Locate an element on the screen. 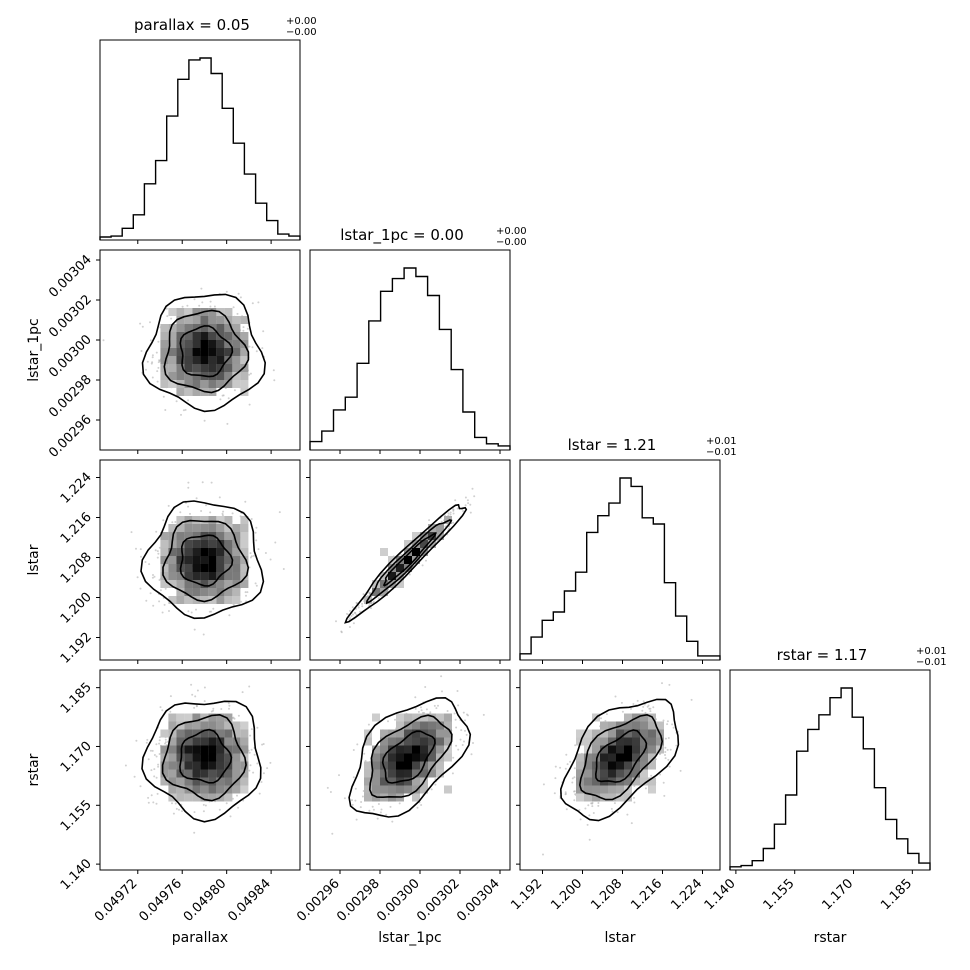 The height and width of the screenshot is (970, 970). y-tick-label: 0.00300 is located at coordinates (70, 356).